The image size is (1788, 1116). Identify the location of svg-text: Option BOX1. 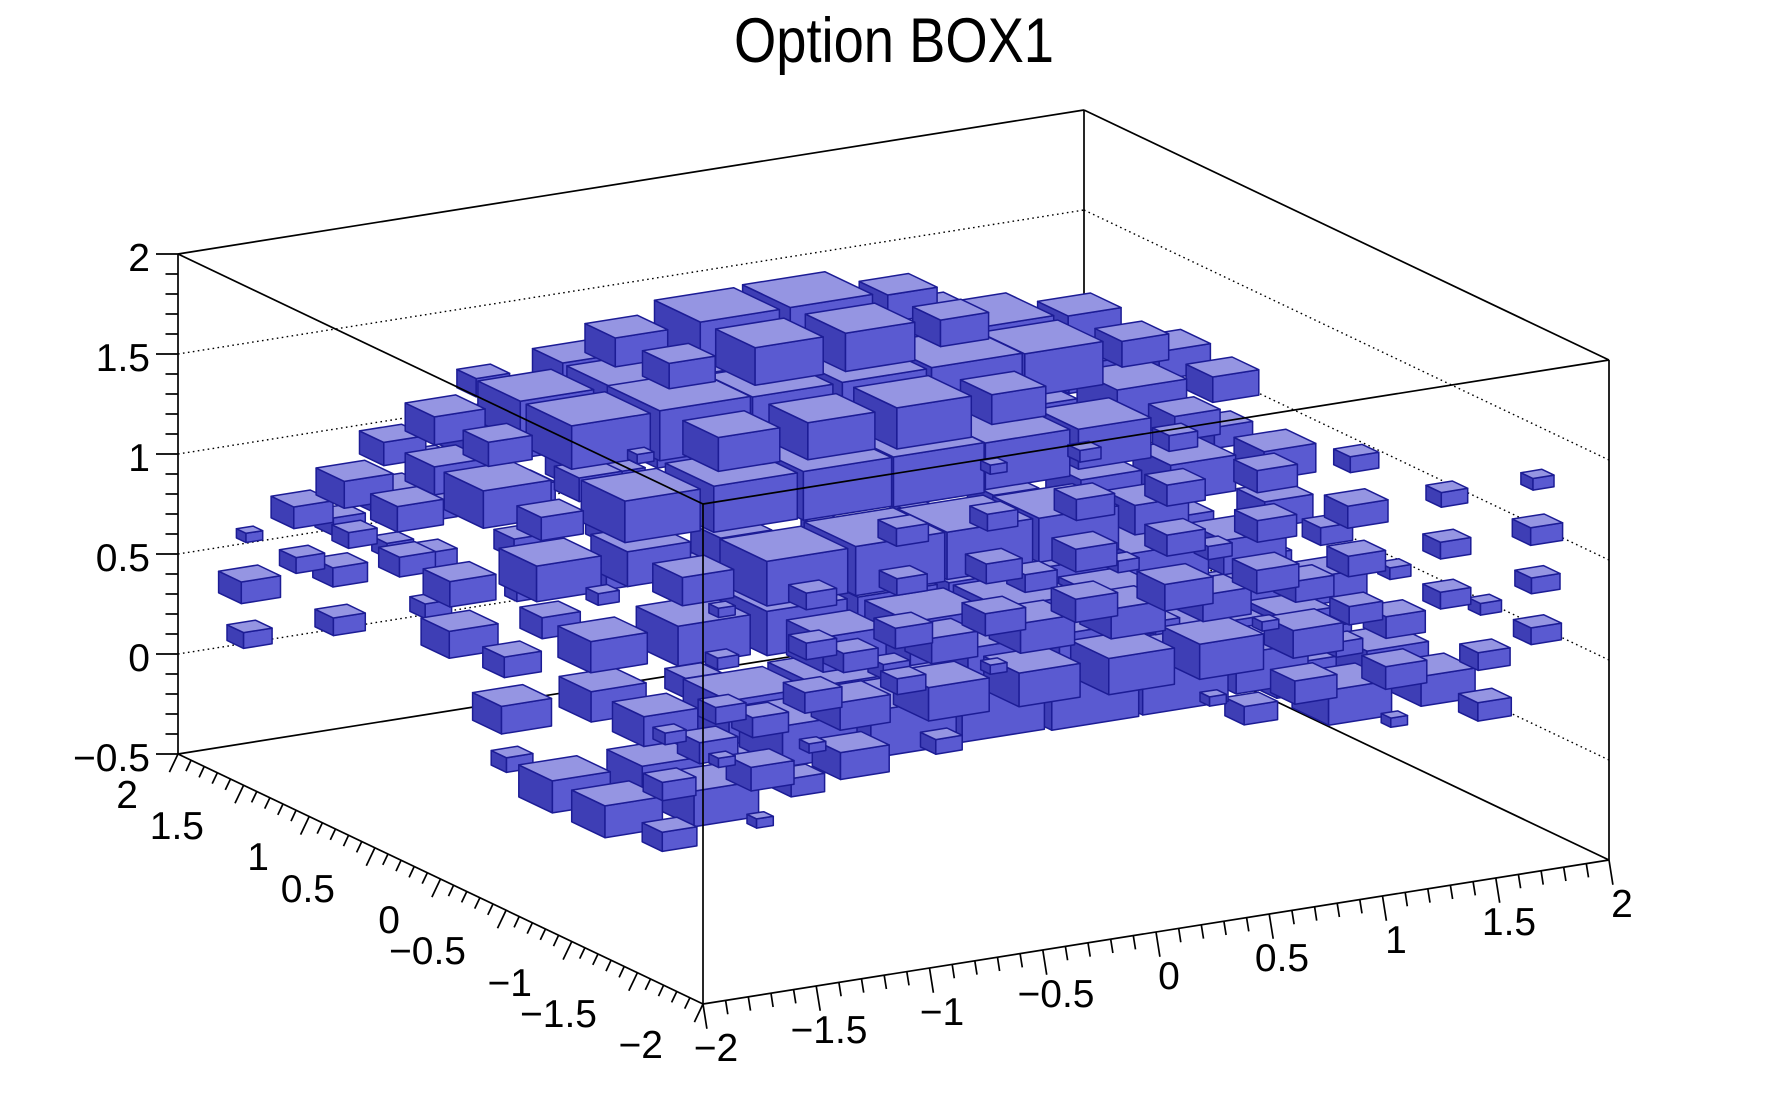
(894, 41).